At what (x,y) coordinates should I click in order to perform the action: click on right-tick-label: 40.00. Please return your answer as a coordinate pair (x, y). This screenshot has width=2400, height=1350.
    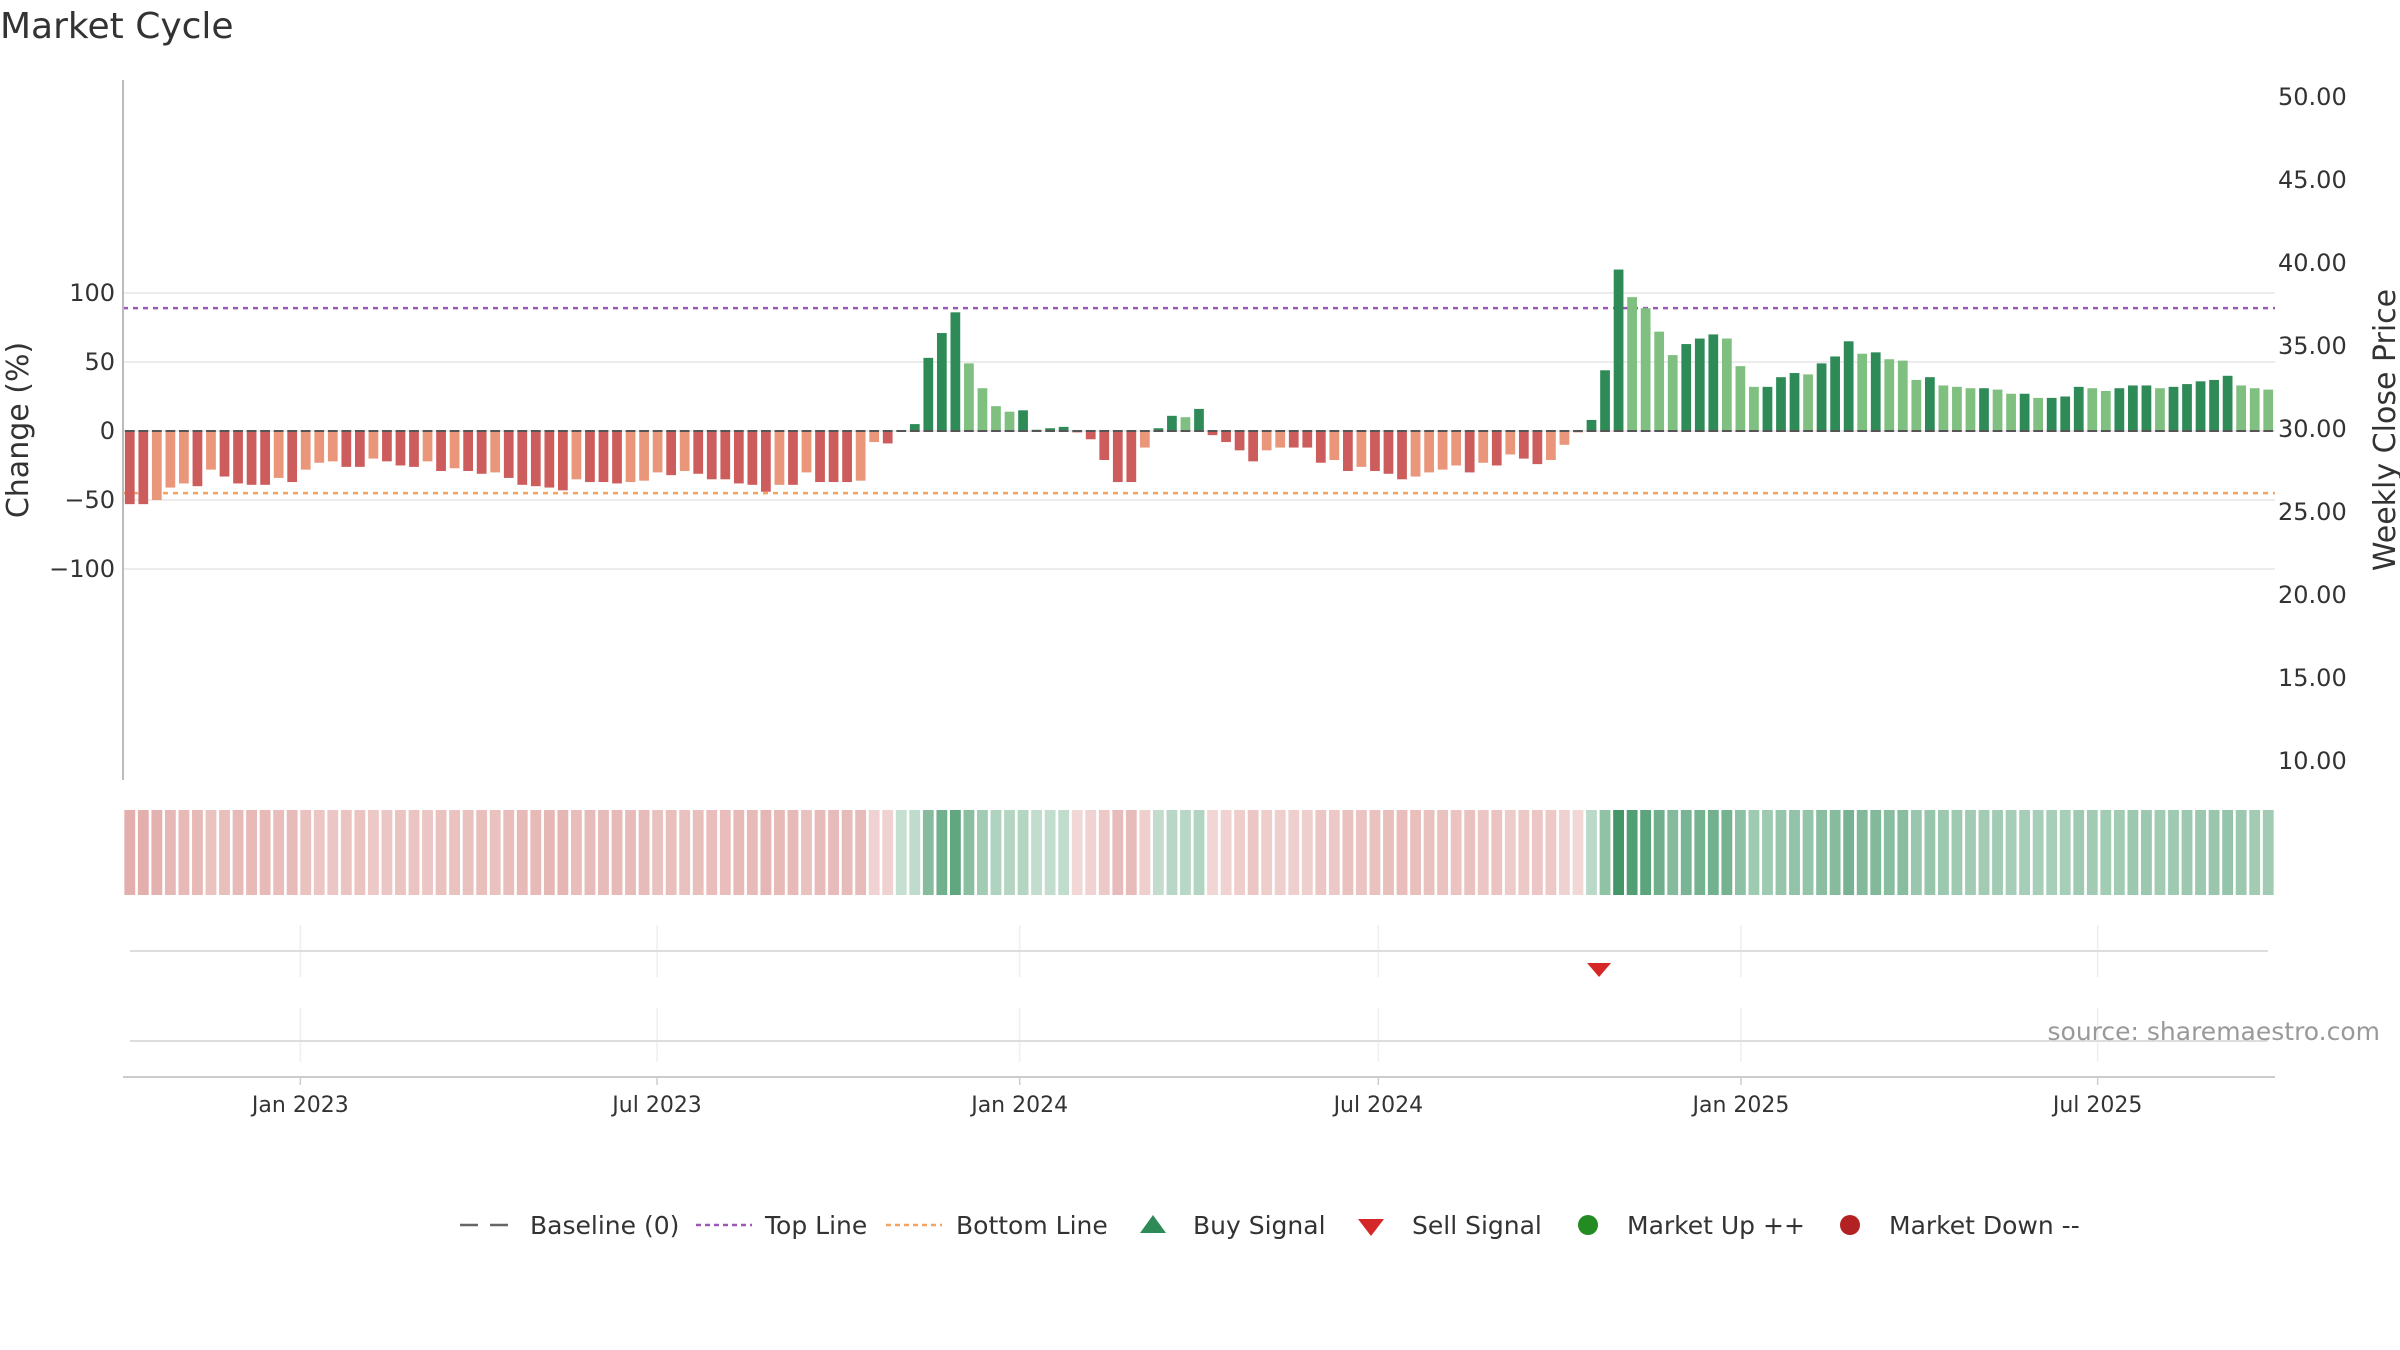
    Looking at the image, I should click on (2312, 263).